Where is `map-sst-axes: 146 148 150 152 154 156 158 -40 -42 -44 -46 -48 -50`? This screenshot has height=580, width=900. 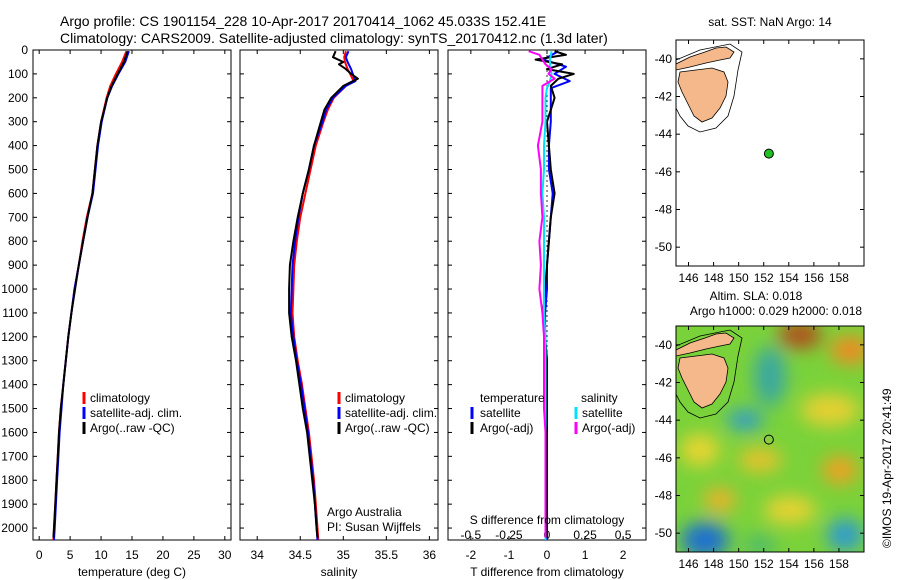 map-sst-axes: 146 148 150 152 154 156 158 -40 -42 -44 -46 -48 -50 is located at coordinates (759, 162).